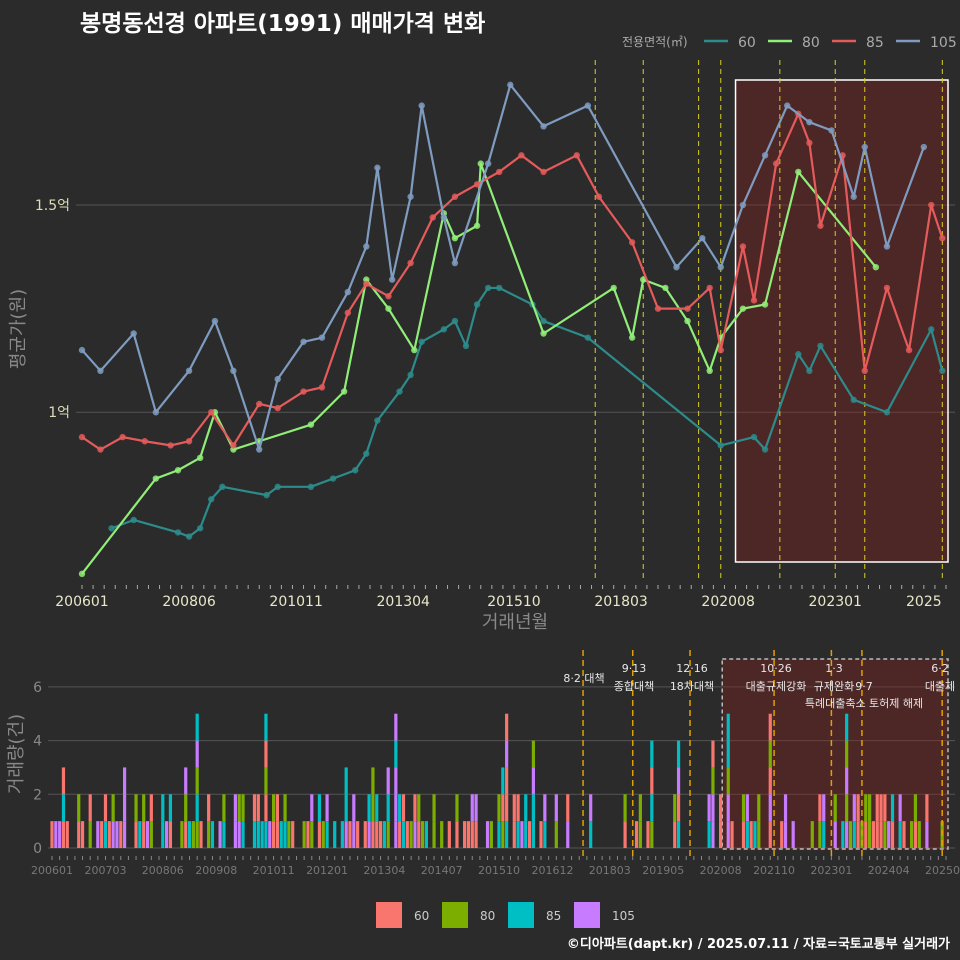 This screenshot has width=960, height=960. What do you see at coordinates (163, 870) in the screenshot?
I see `bar-x-tick-label: 200806` at bounding box center [163, 870].